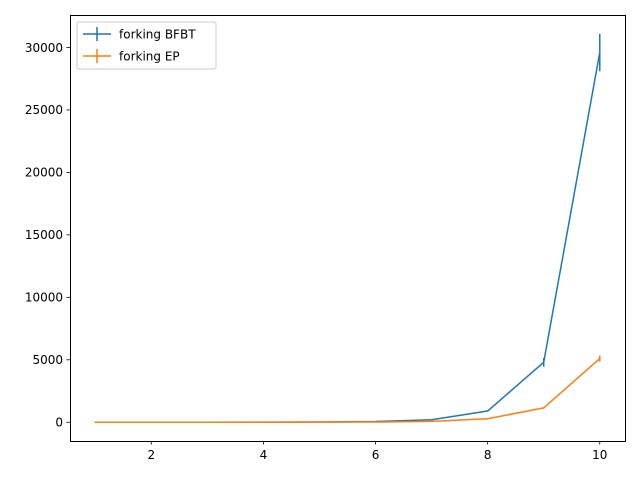  Describe the element at coordinates (44, 298) in the screenshot. I see `y-tick-label: 10000` at that location.